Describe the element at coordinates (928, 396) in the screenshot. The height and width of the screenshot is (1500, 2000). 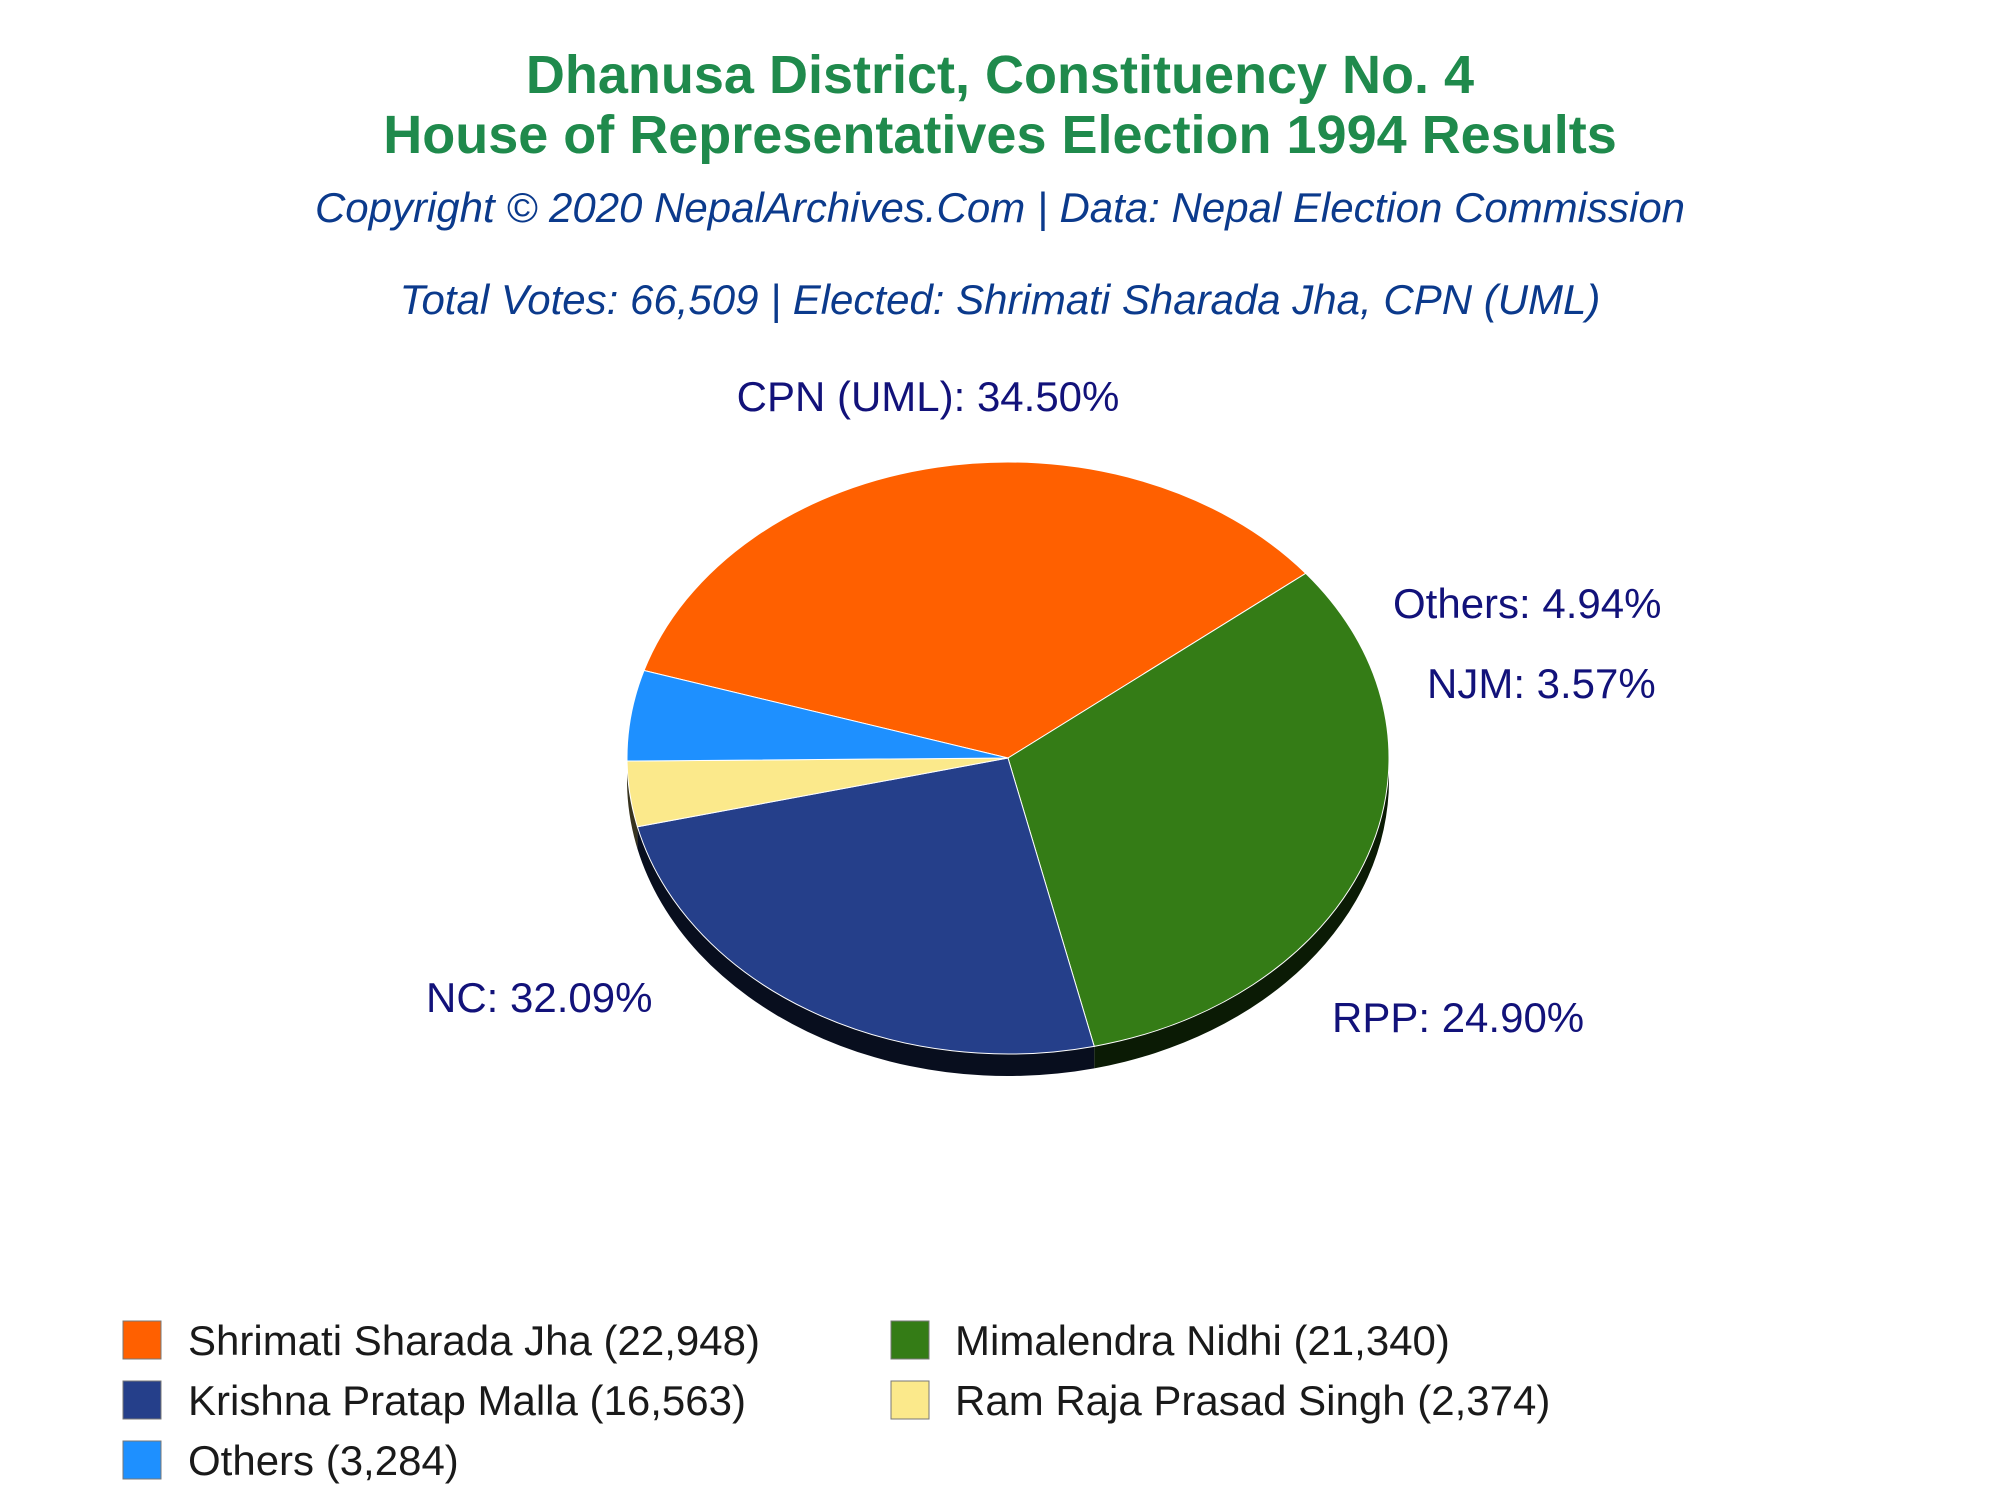
I see `slice-label-cpn-uml: CPN (UML): 34.50%` at that location.